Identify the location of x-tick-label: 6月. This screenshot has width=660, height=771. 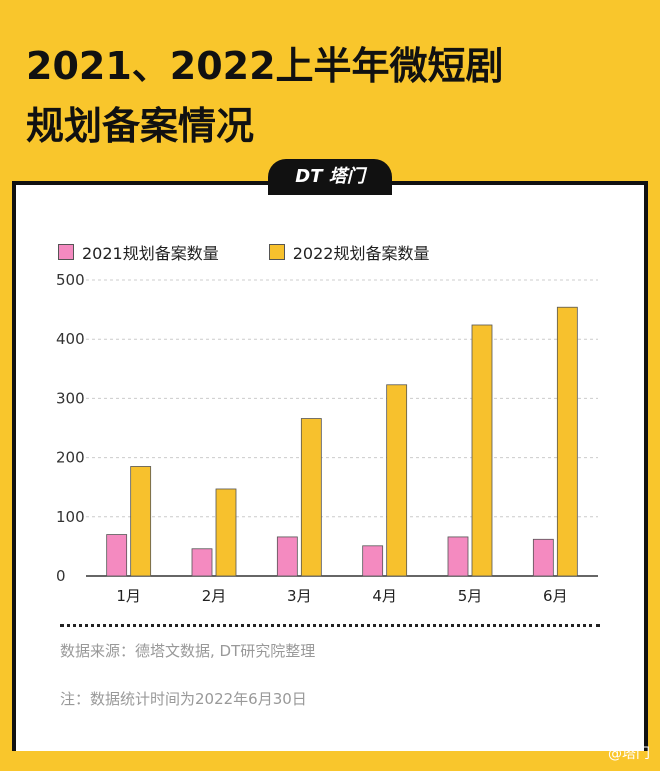
(555, 596).